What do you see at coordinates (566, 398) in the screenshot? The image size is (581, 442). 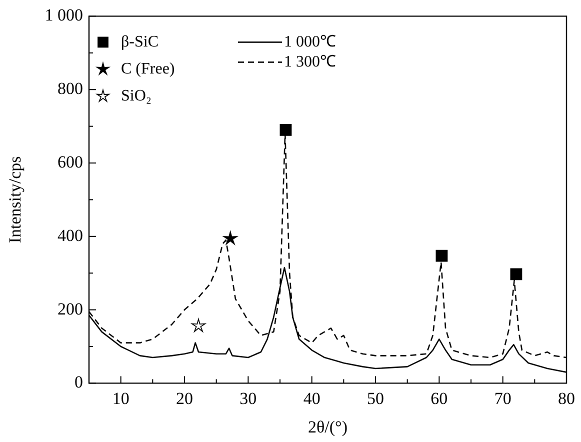 I see `x-tick-label: 80` at bounding box center [566, 398].